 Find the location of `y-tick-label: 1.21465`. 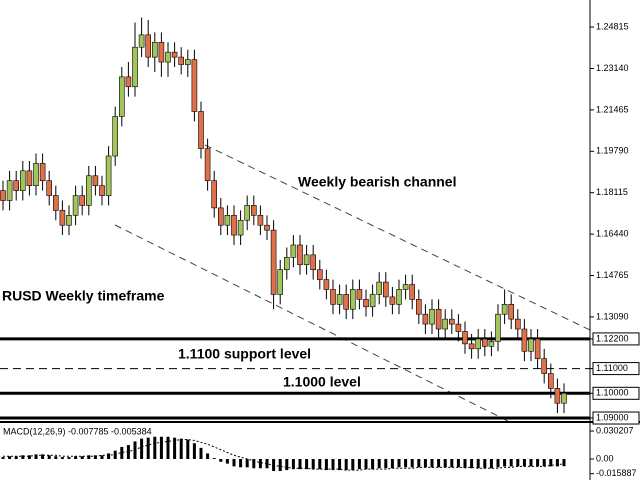

y-tick-label: 1.21465 is located at coordinates (612, 109).